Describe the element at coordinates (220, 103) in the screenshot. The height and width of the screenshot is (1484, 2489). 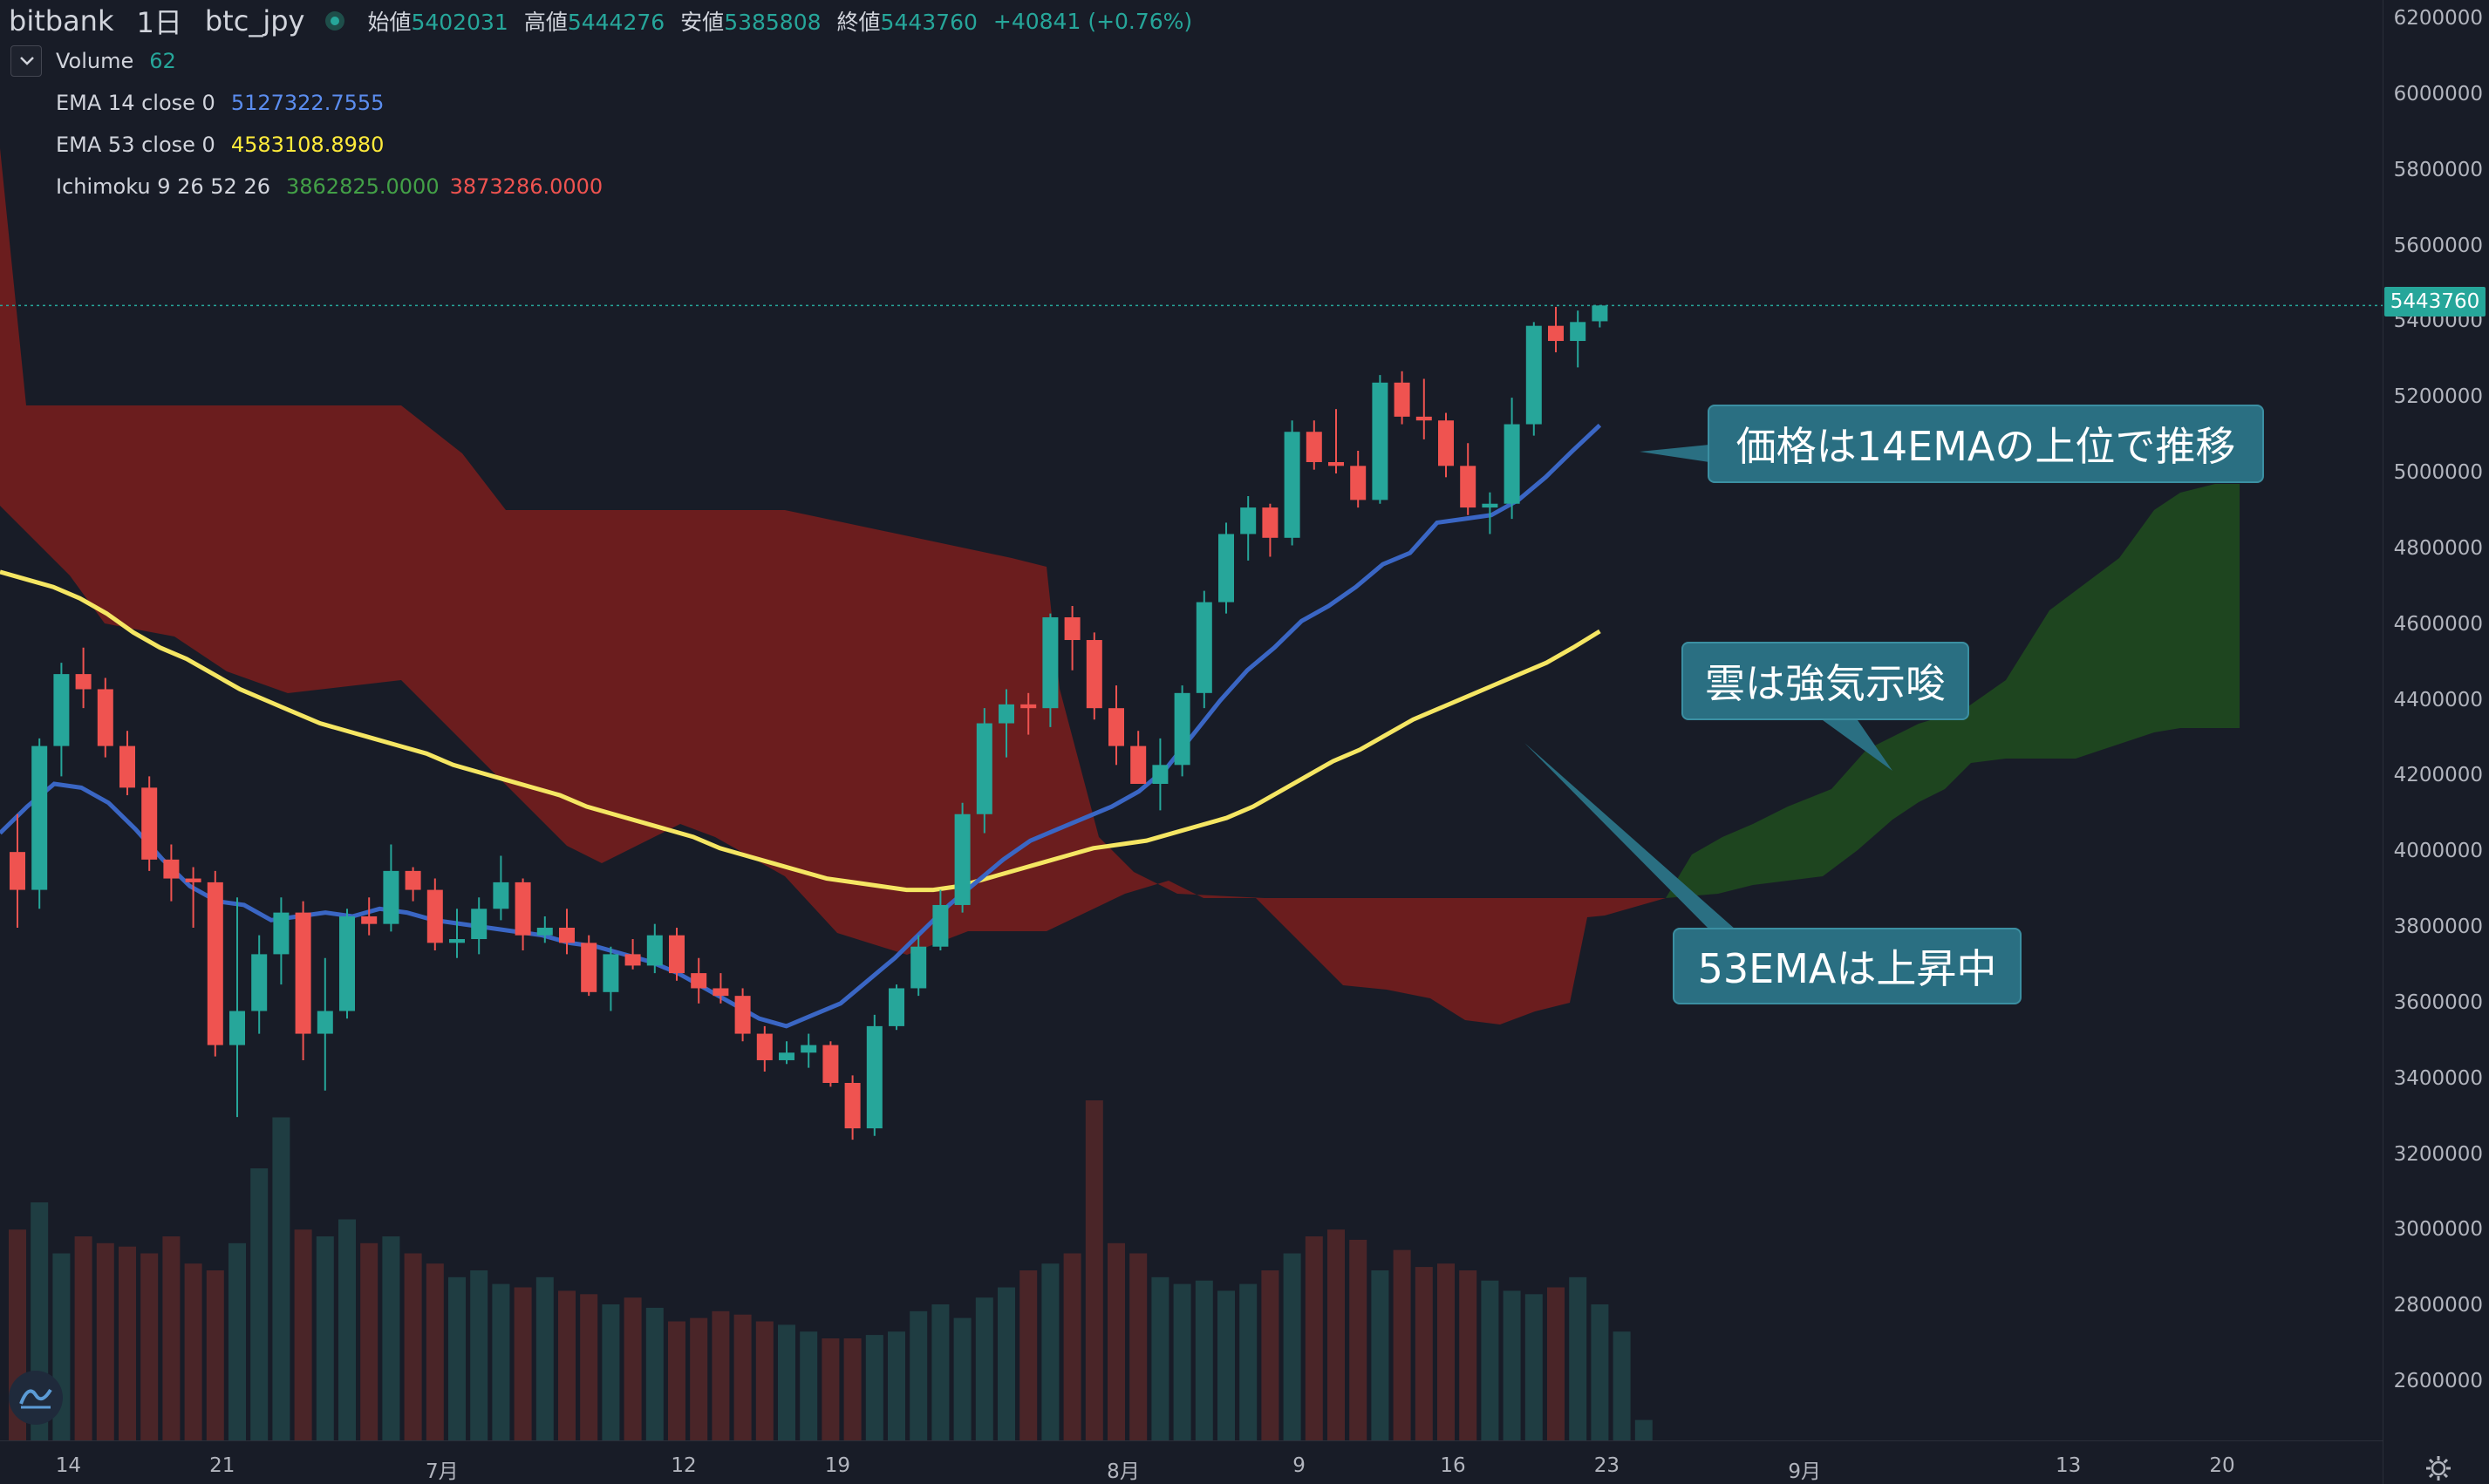
I see `indicator-ema14: EMA 14 close 0 5127322.7555` at that location.